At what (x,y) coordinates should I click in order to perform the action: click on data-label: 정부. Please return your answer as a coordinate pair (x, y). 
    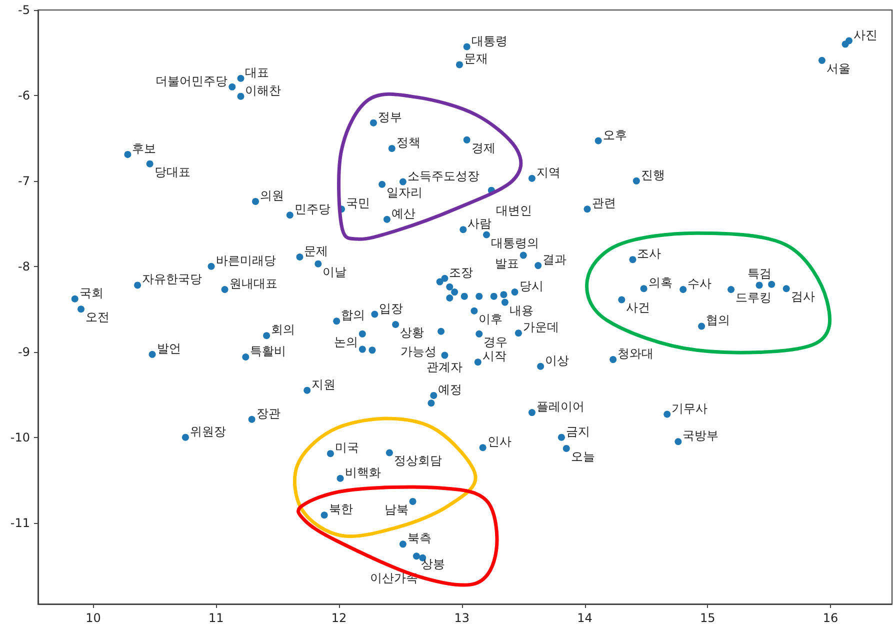
    Looking at the image, I should click on (390, 117).